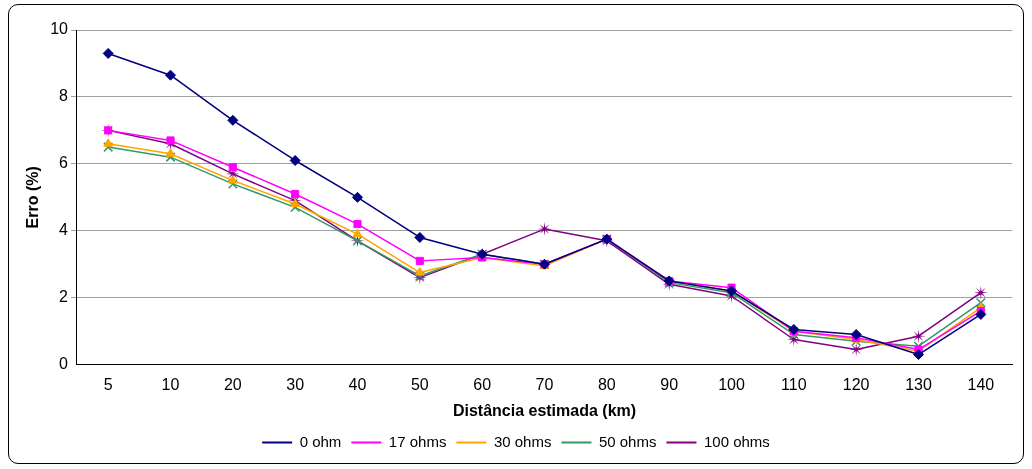  Describe the element at coordinates (981, 384) in the screenshot. I see `x-tick-label: 140` at that location.